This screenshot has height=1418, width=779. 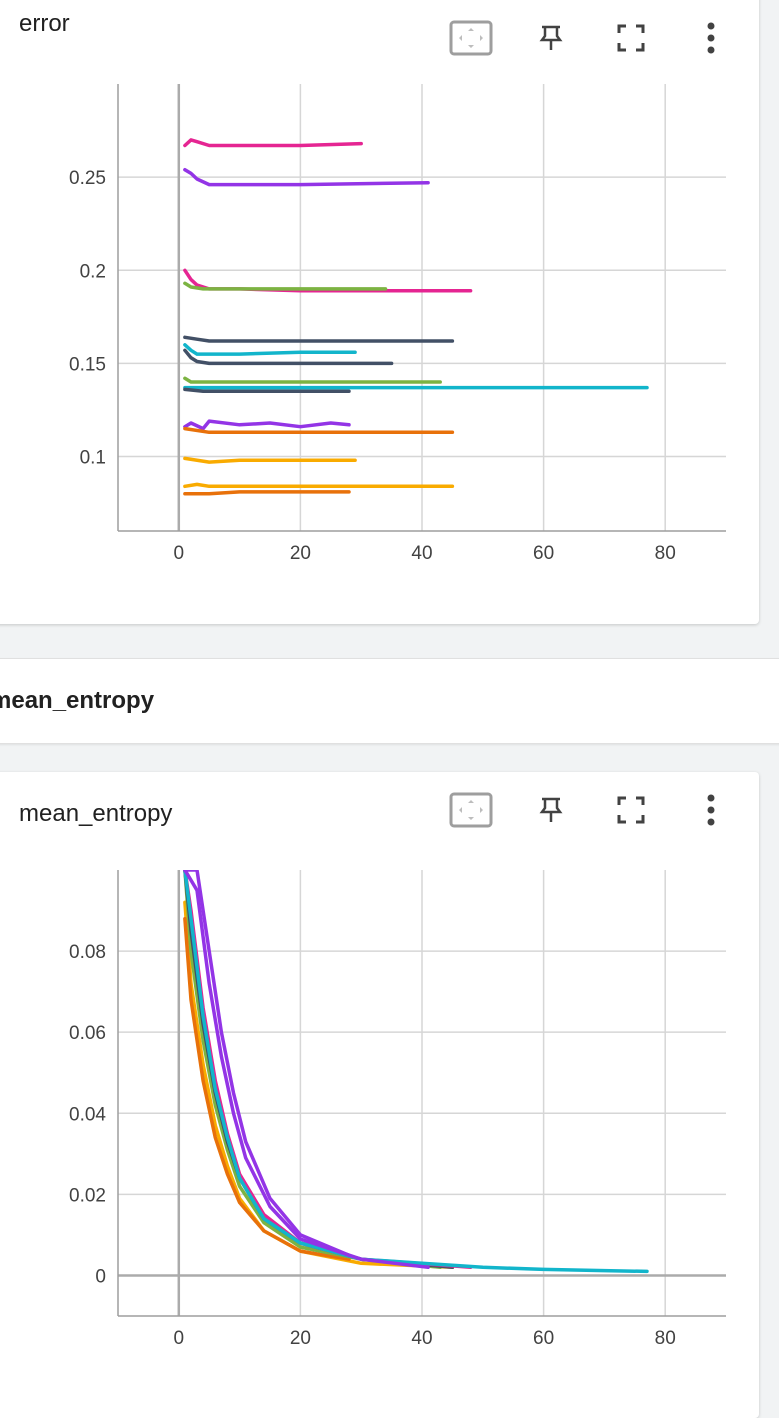 What do you see at coordinates (77, 700) in the screenshot?
I see `group-header-title: mean_entropy` at bounding box center [77, 700].